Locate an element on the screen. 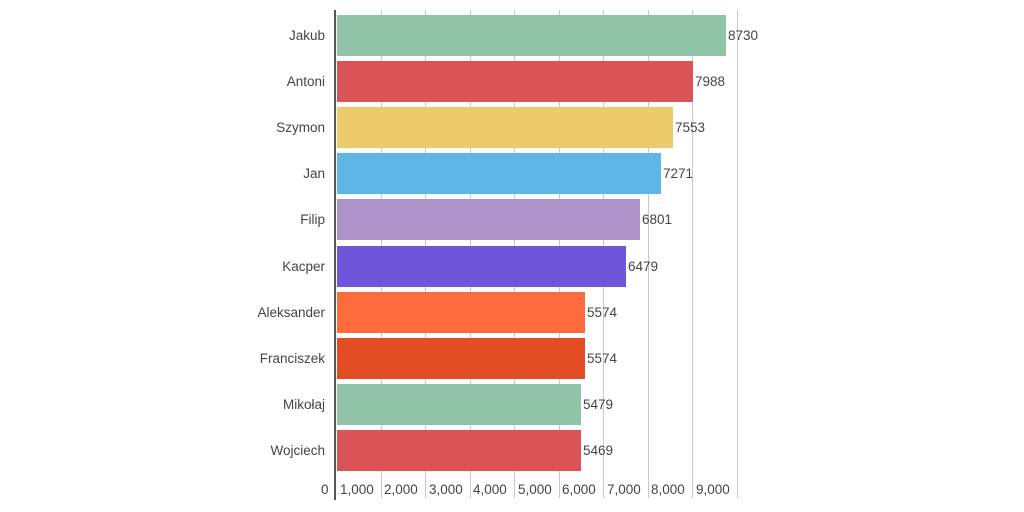  bar-aleksander is located at coordinates (461, 312).